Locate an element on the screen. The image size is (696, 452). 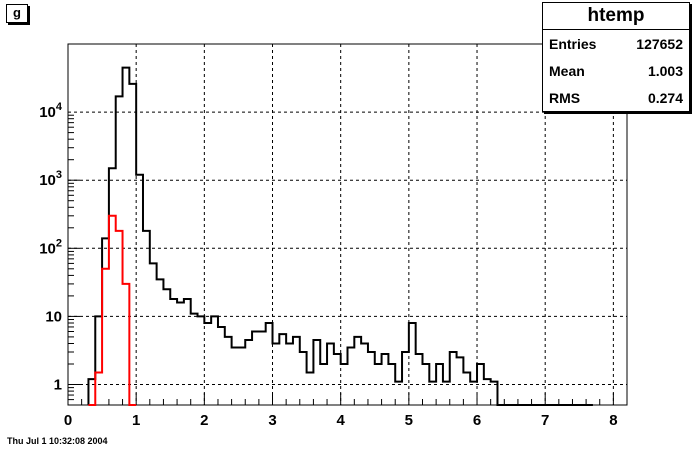
stats-rms-value: 0.274 is located at coordinates (665, 97).